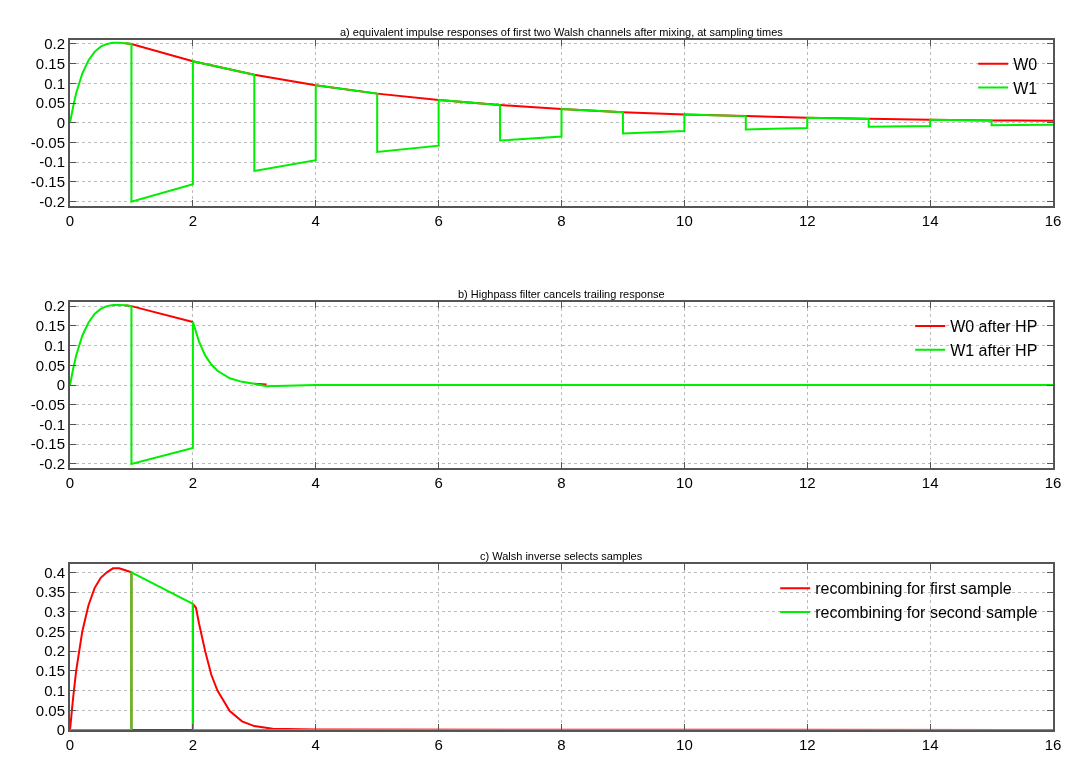 The height and width of the screenshot is (765, 1073). Describe the element at coordinates (561, 294) in the screenshot. I see `chart-title: b) Highpass filter cancels trailing response` at that location.